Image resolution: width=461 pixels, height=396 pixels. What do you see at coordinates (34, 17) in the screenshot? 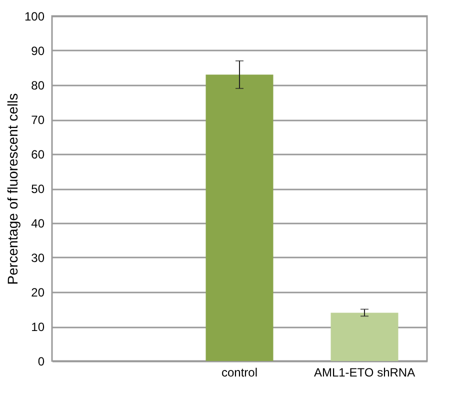
I see `y-tick-label: 100` at bounding box center [34, 17].